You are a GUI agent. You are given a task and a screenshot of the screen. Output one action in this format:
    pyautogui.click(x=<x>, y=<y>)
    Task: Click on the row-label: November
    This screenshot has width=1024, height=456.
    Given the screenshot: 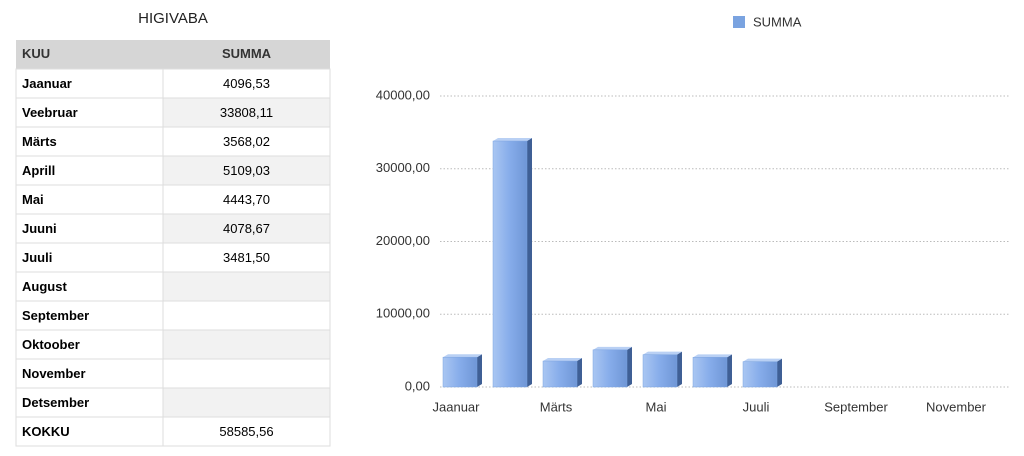 What is the action you would take?
    pyautogui.click(x=54, y=373)
    